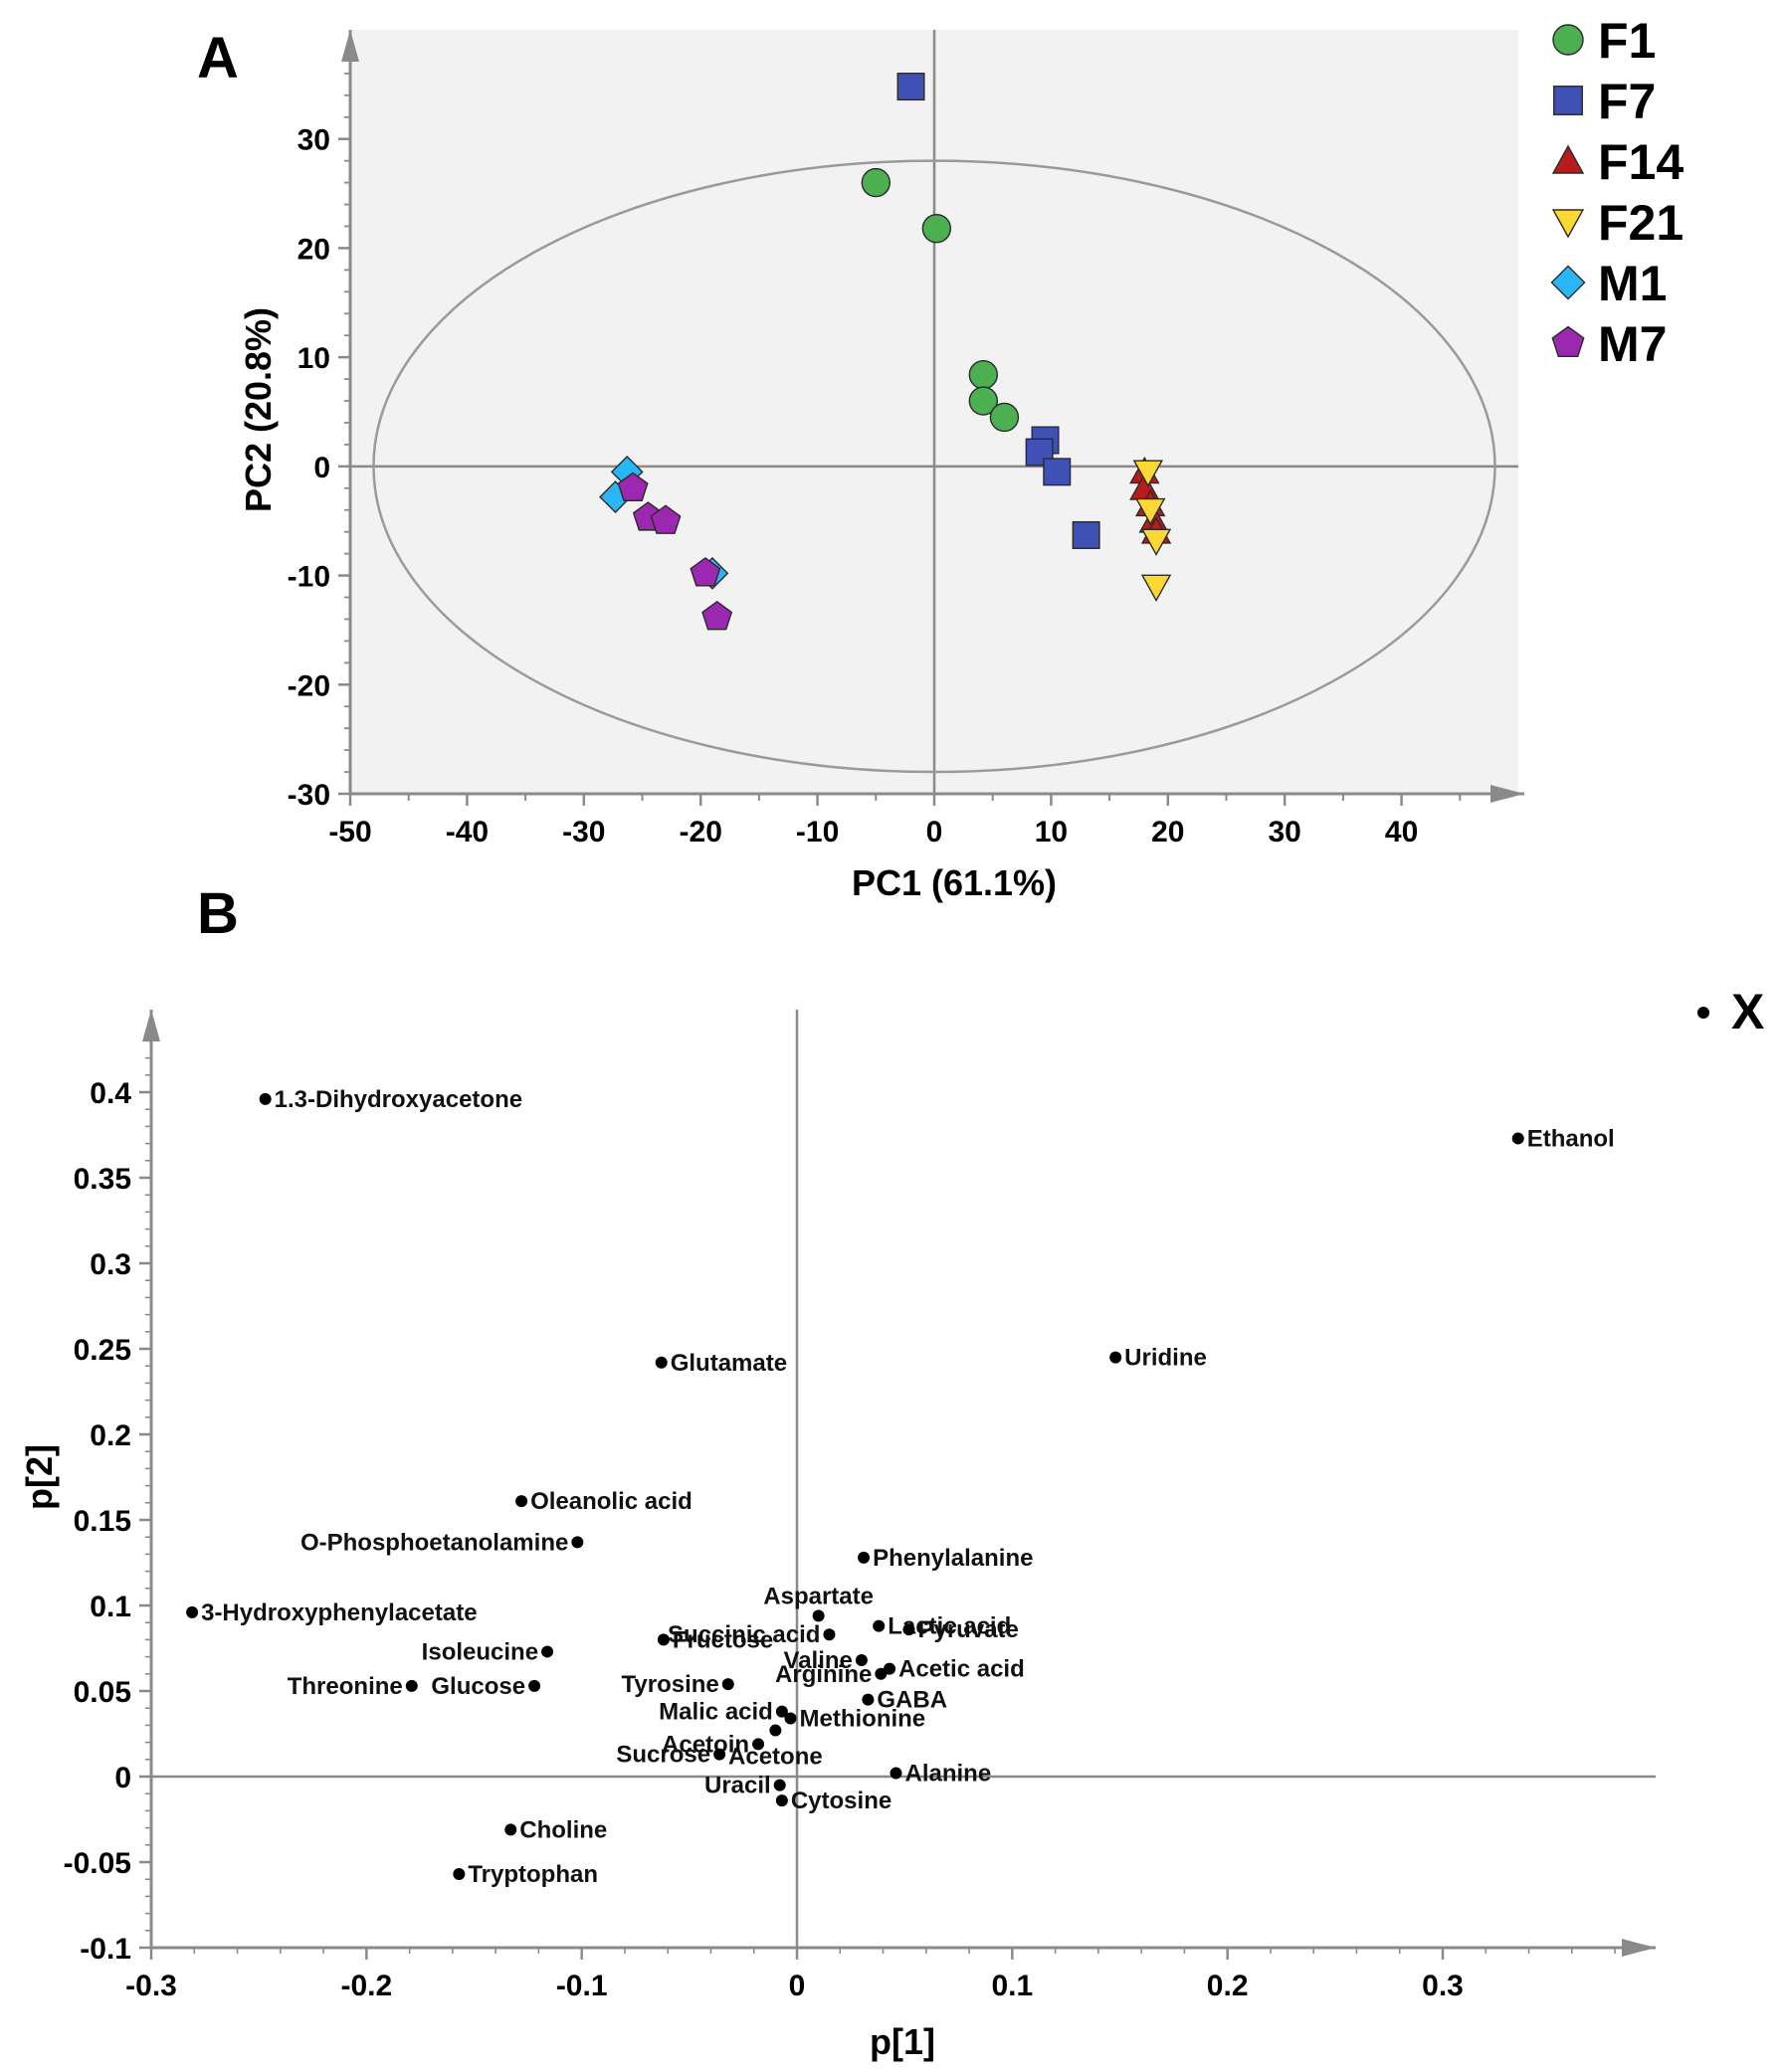  Describe the element at coordinates (670, 1684) in the screenshot. I see `loading-point-label: Tyrosine` at that location.